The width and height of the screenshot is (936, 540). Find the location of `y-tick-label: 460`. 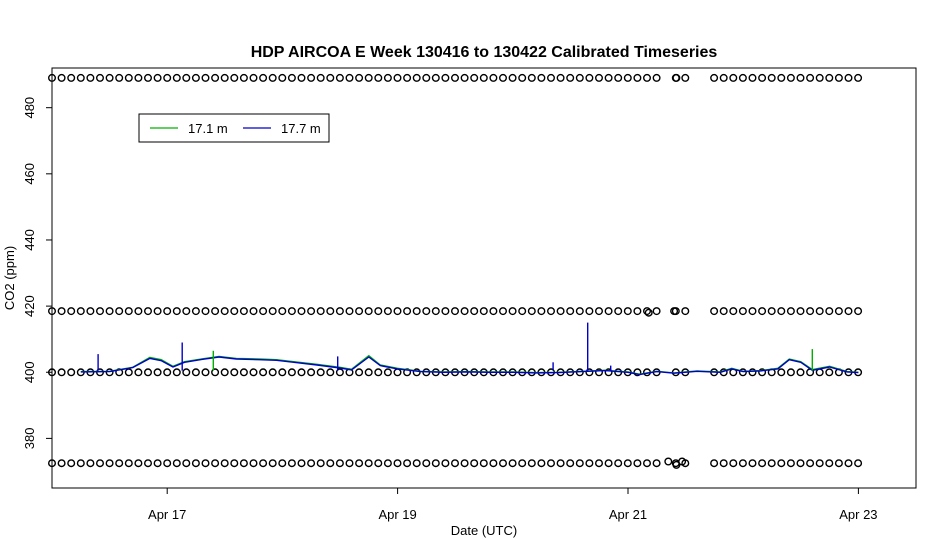

y-tick-label: 460 is located at coordinates (29, 174).